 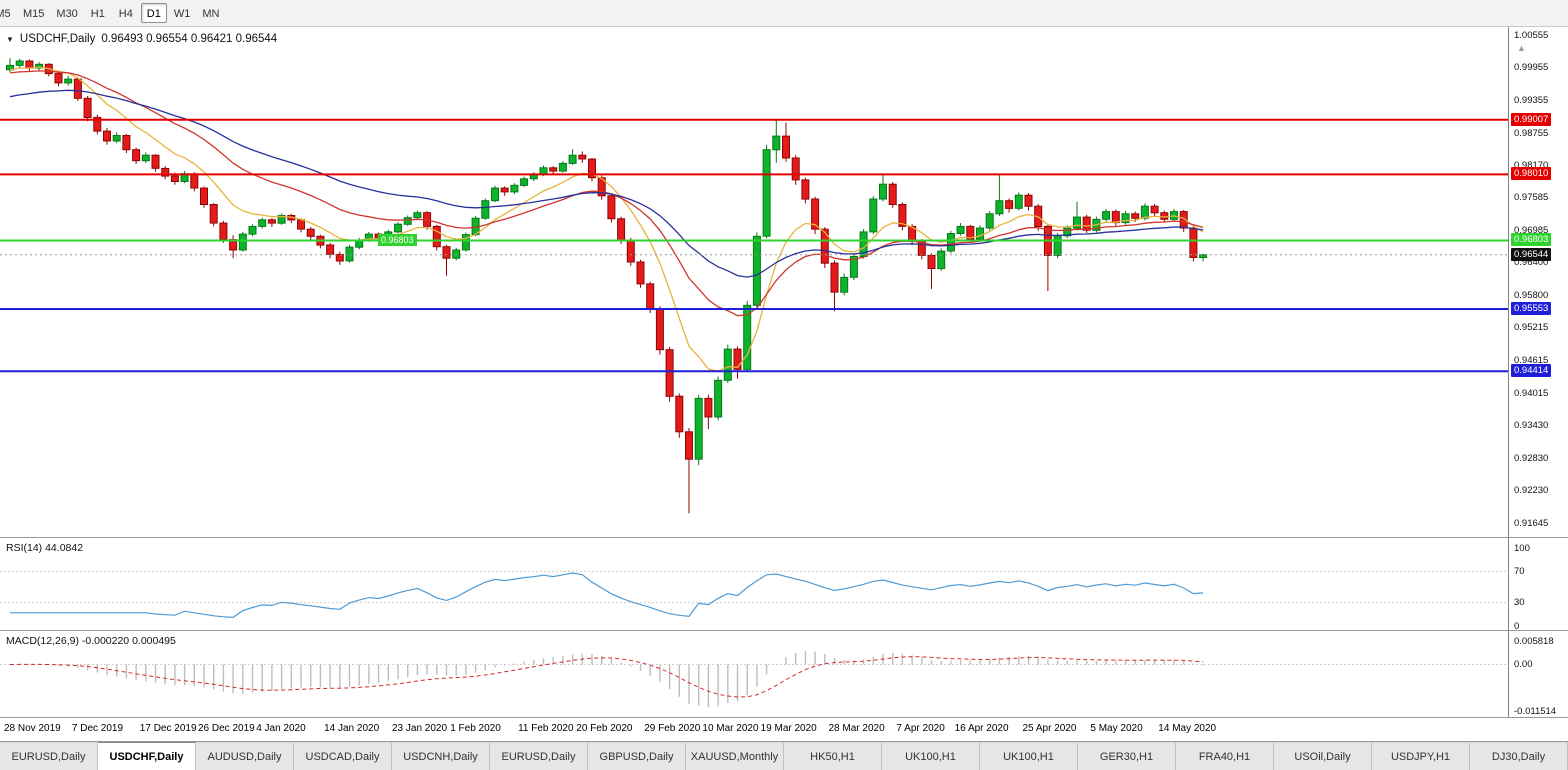 I want to click on macd-label: MACD(12,26,9) -0.000220 0.000495, so click(x=91, y=641).